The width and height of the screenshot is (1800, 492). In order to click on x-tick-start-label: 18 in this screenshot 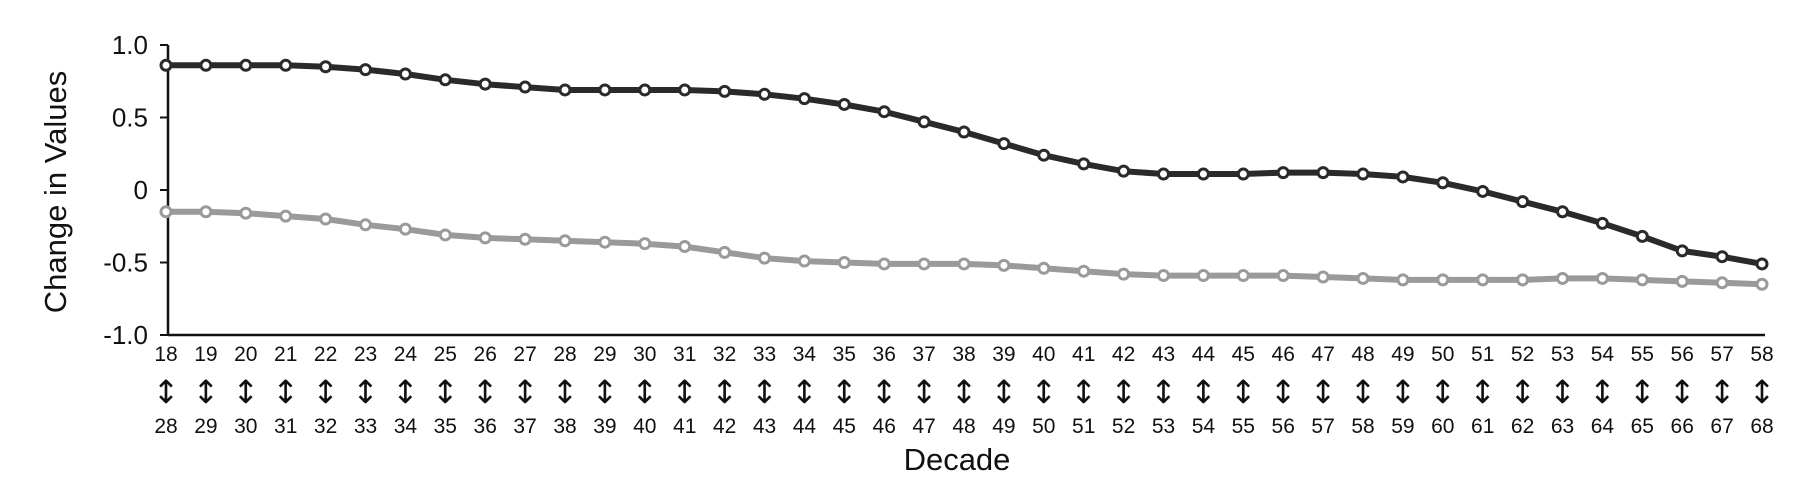, I will do `click(165, 354)`.